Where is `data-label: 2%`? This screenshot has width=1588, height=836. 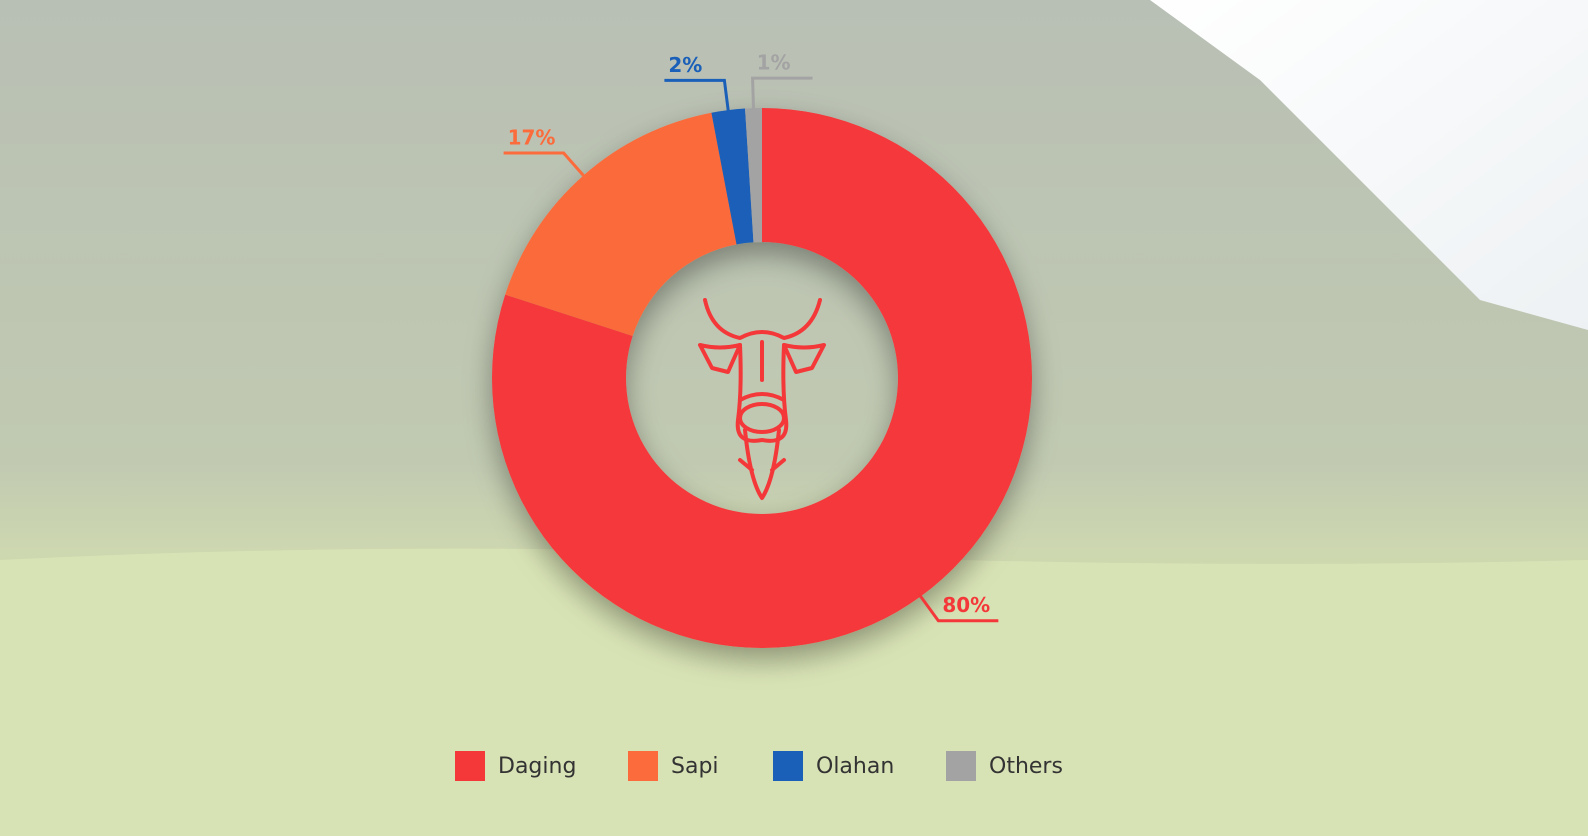
data-label: 2% is located at coordinates (685, 65).